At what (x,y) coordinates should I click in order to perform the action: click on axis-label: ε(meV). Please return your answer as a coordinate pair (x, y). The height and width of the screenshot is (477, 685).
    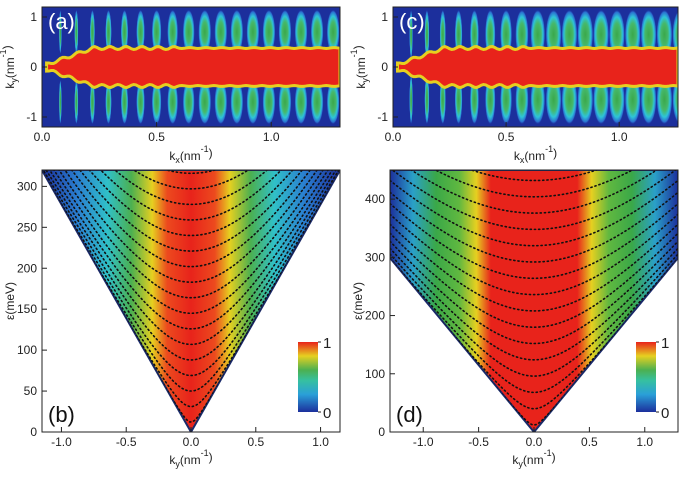
    Looking at the image, I should click on (358, 301).